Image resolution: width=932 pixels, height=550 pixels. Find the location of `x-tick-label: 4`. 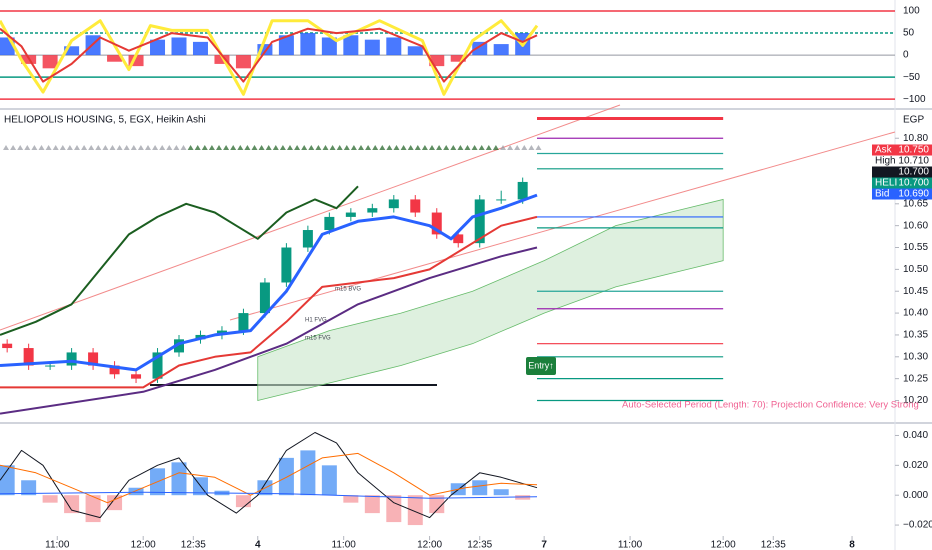

x-tick-label: 4 is located at coordinates (258, 545).